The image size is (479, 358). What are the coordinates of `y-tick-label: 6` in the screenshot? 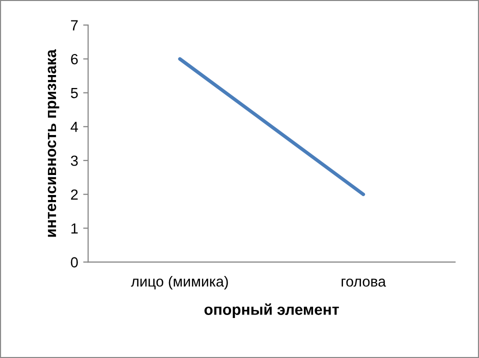 It's located at (74, 59).